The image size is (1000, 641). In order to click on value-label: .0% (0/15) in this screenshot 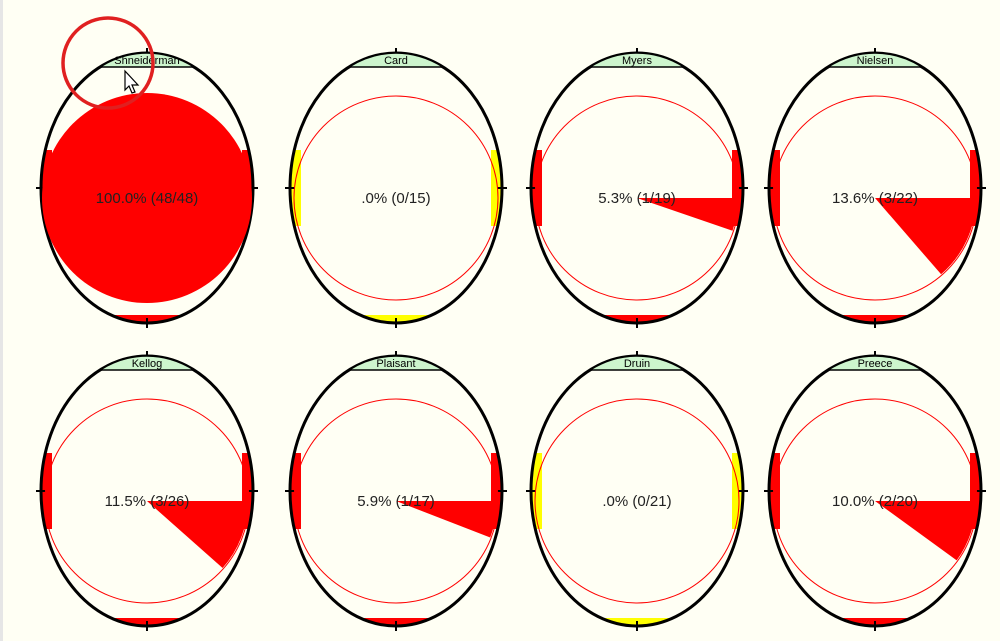, I will do `click(395, 198)`.